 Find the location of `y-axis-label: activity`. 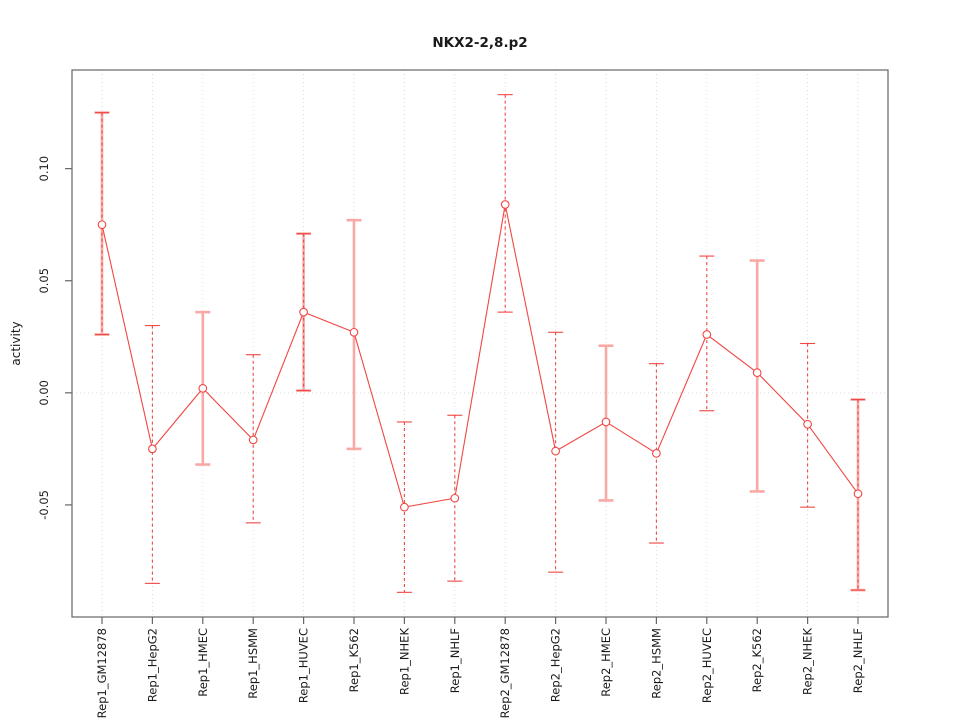

y-axis-label: activity is located at coordinates (16, 343).